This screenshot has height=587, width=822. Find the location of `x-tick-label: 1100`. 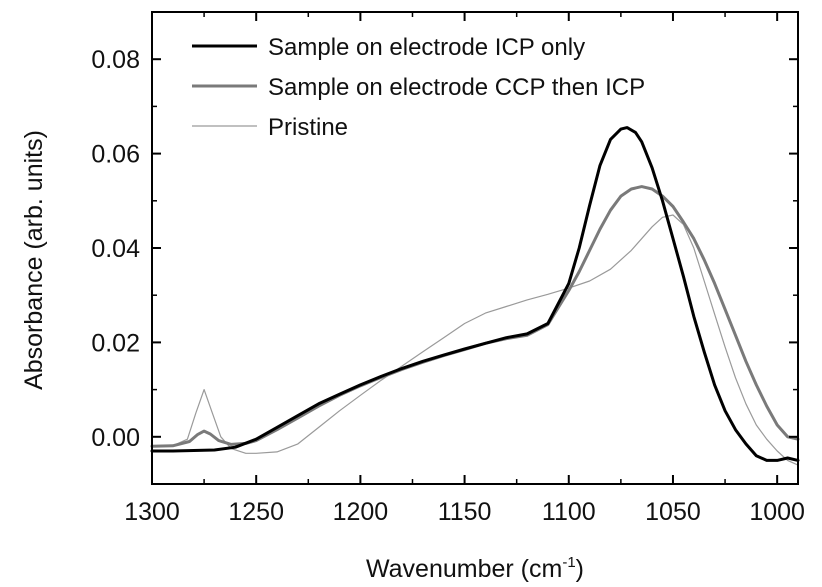

x-tick-label: 1100 is located at coordinates (569, 512).